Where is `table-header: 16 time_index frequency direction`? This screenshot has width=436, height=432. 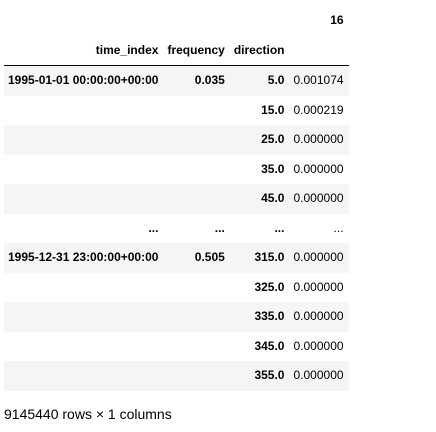
table-header: 16 time_index frequency direction is located at coordinates (176, 36).